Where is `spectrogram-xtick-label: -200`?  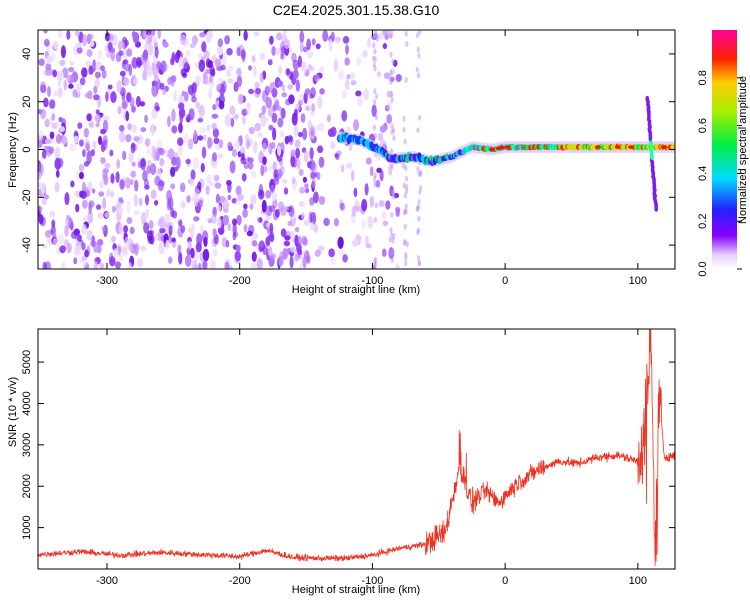
spectrogram-xtick-label: -200 is located at coordinates (240, 281).